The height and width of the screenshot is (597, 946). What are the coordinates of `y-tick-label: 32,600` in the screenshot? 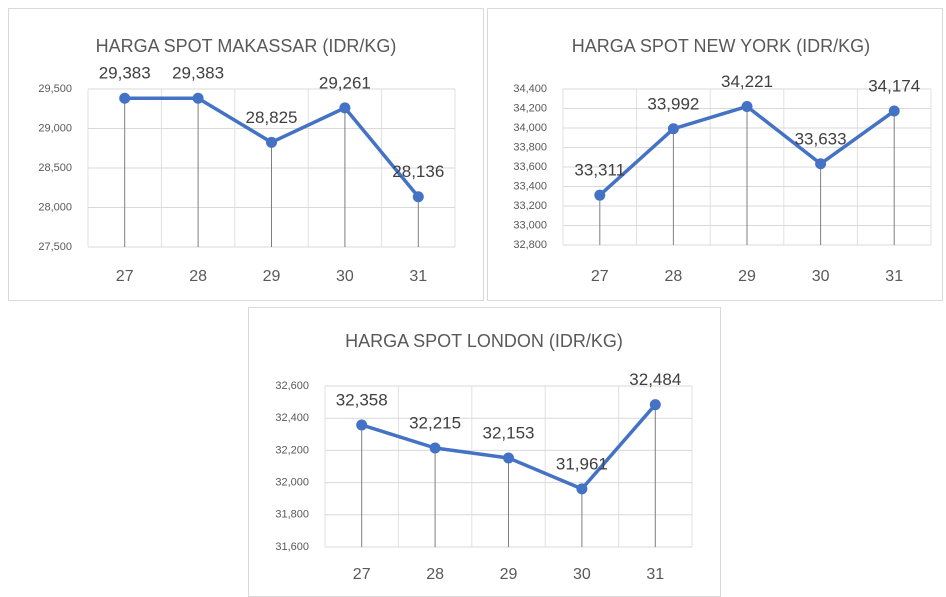 It's located at (292, 386).